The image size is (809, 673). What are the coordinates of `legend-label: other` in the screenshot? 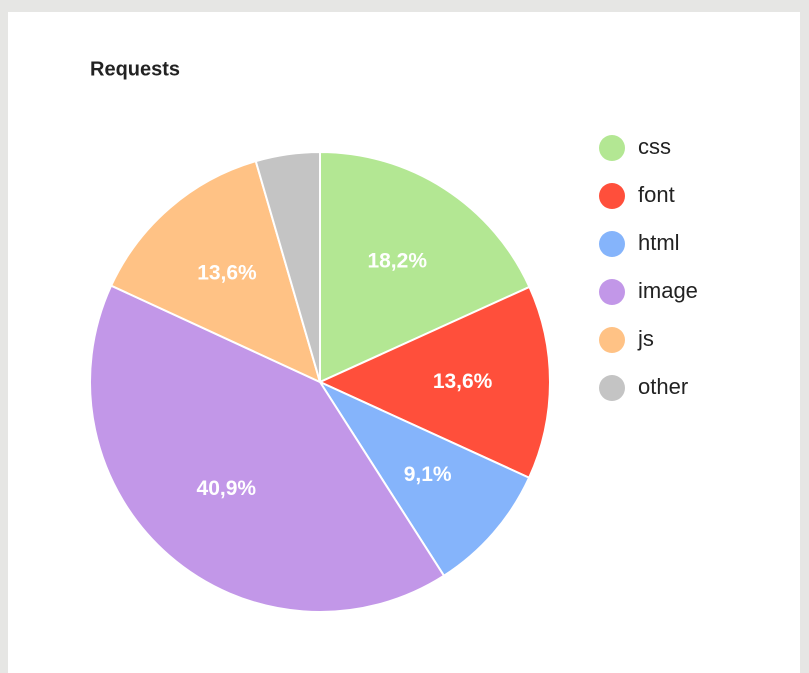 It's located at (663, 386).